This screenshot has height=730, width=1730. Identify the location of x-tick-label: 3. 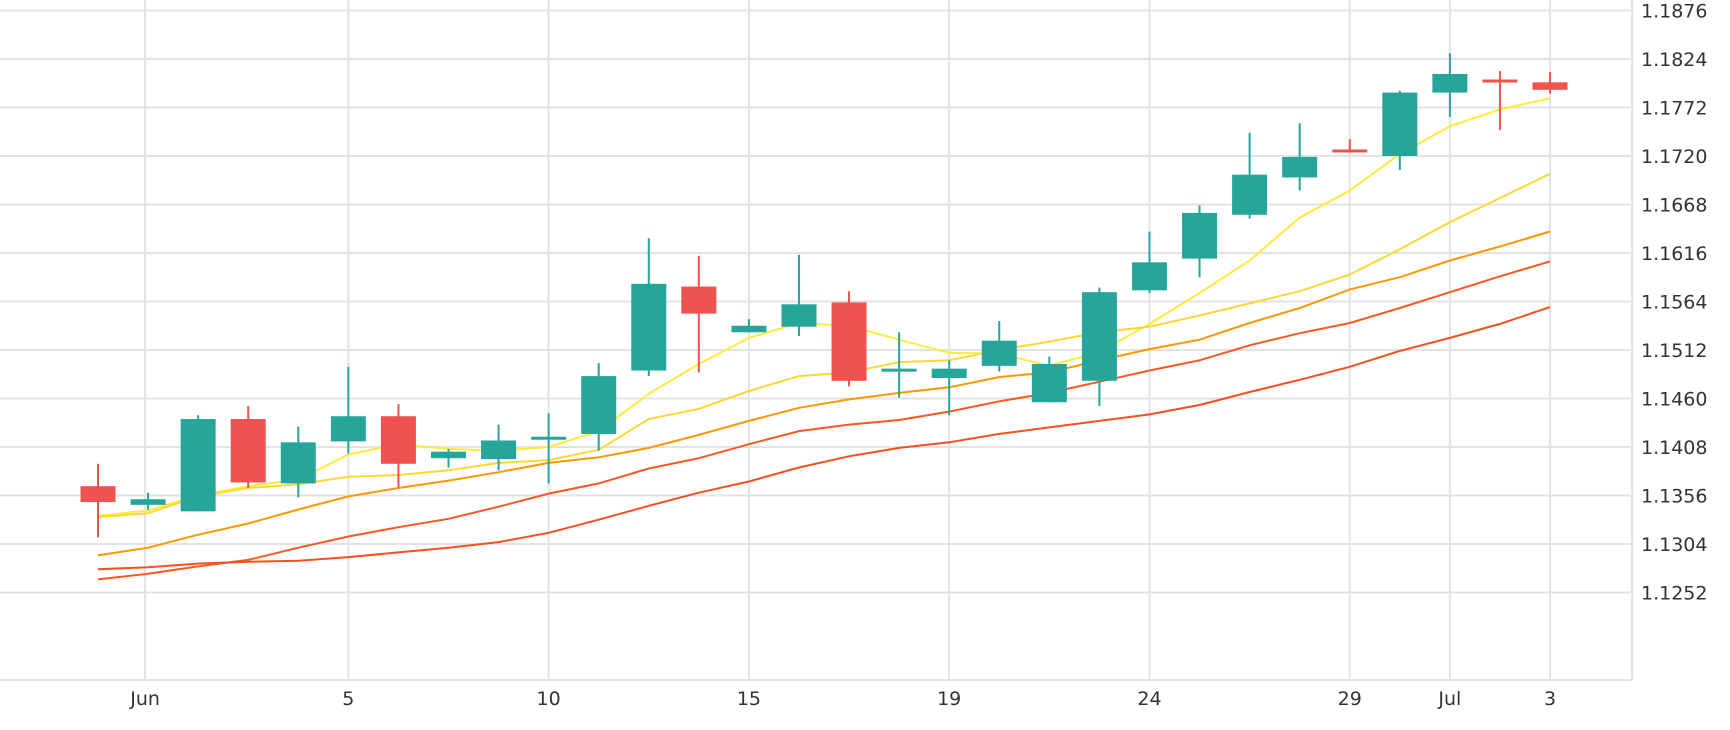
(1550, 699).